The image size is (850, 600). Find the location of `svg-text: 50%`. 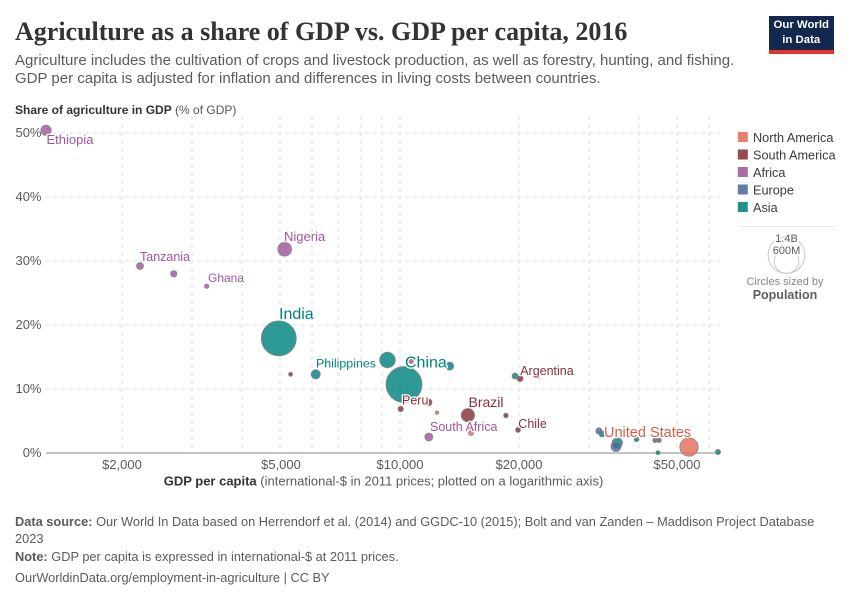

svg-text: 50% is located at coordinates (28, 132).